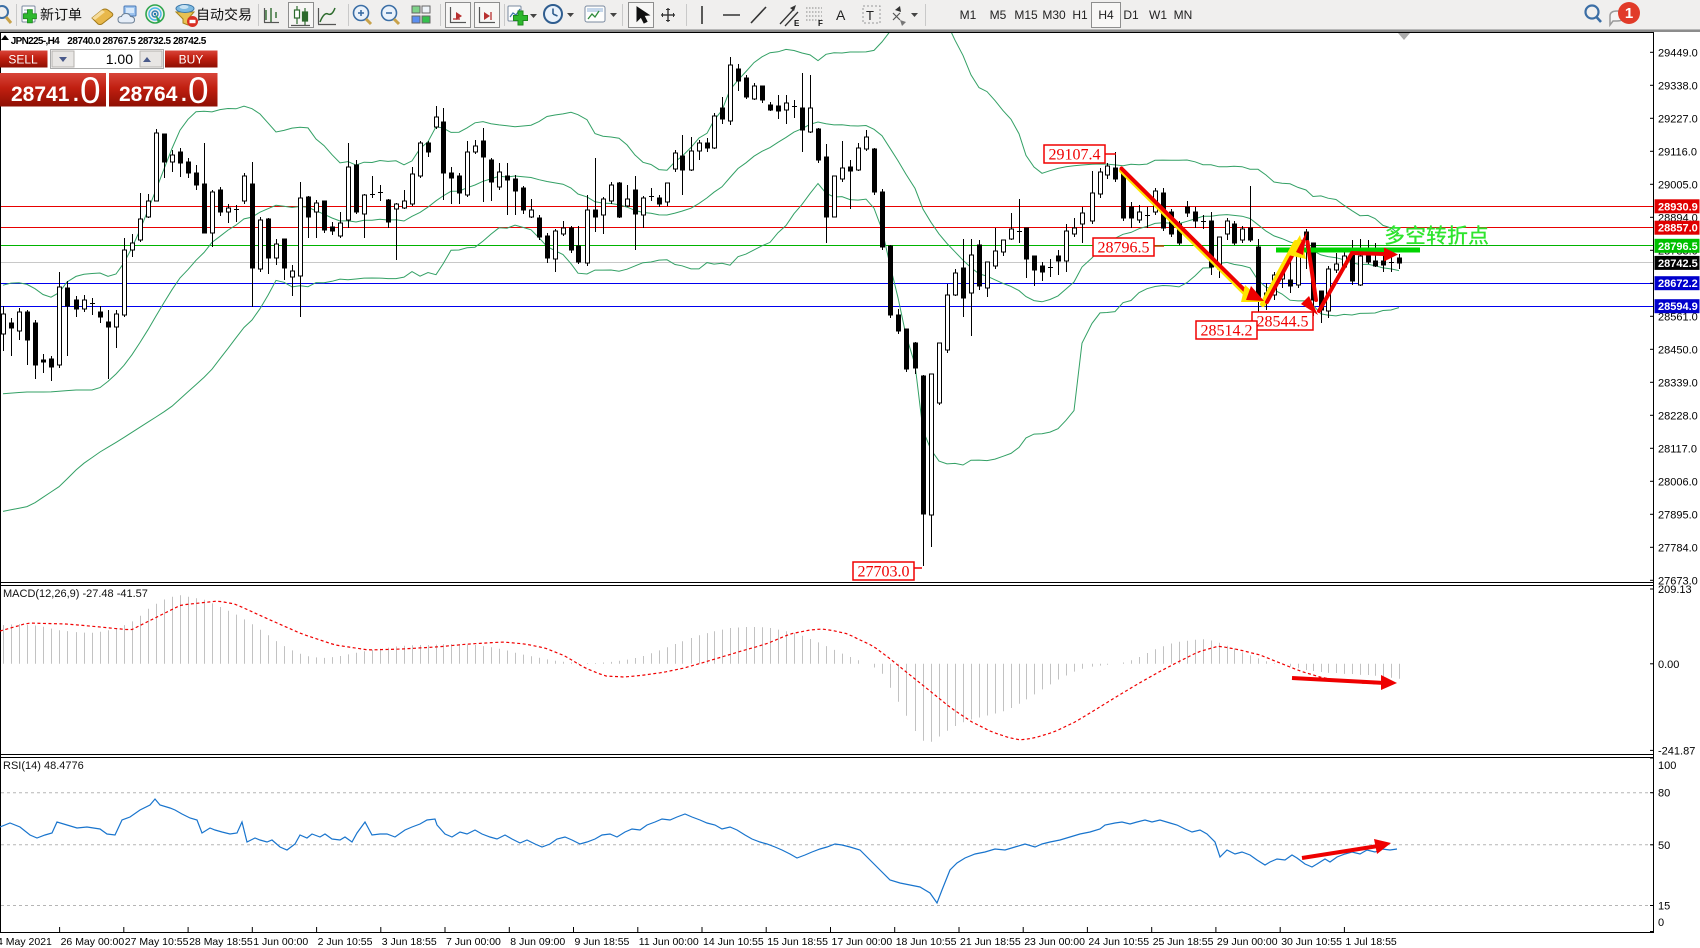 The width and height of the screenshot is (1700, 948). I want to click on svg-text: 3 Jun 18:55, so click(409, 942).